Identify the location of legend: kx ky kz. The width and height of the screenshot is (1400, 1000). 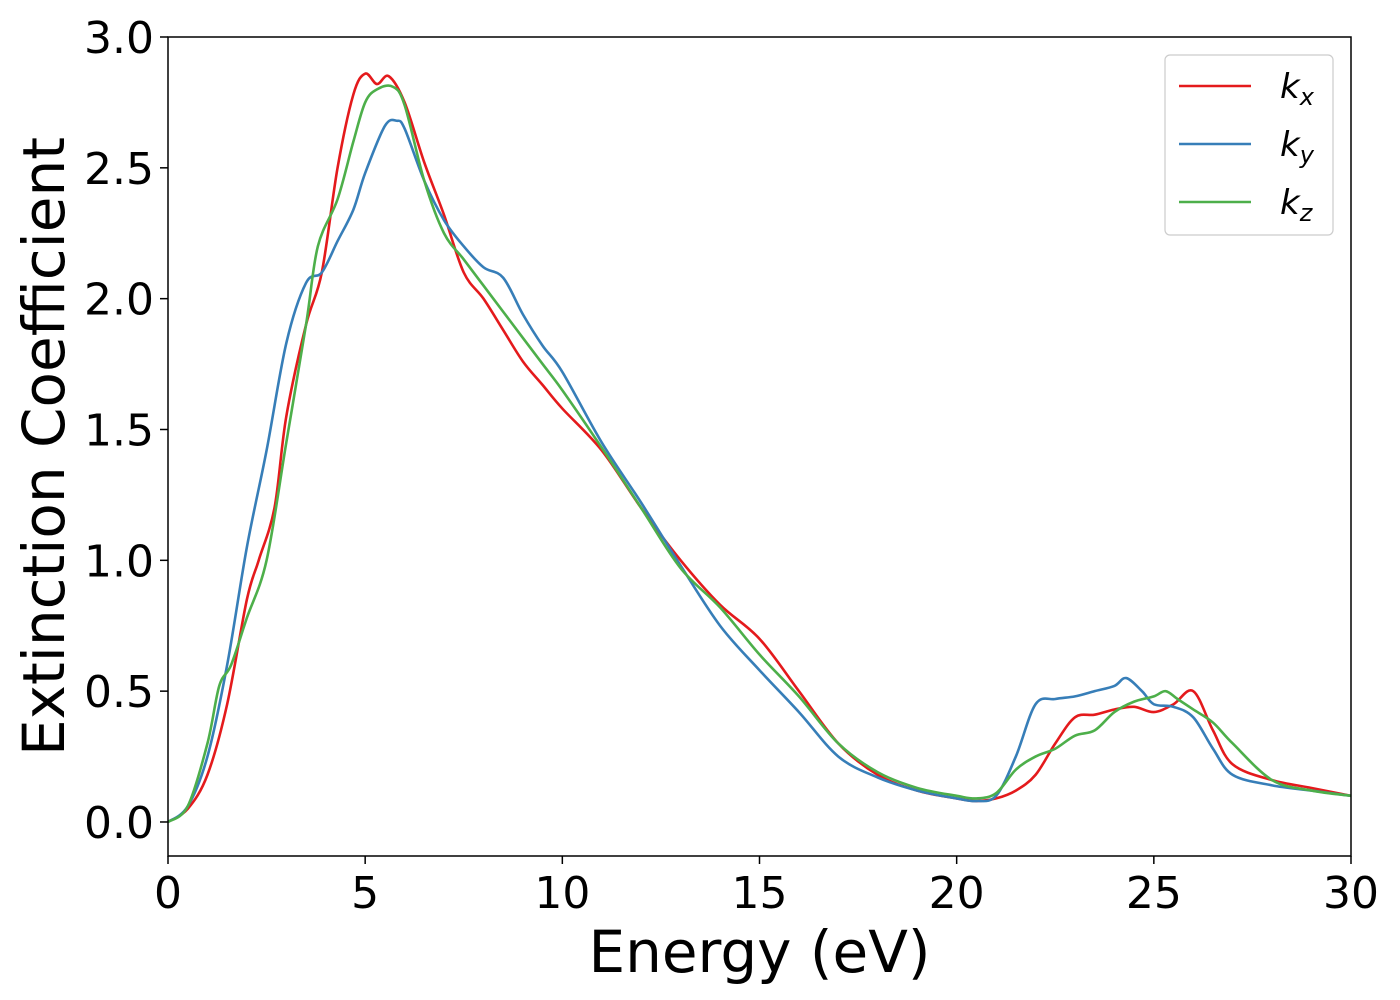
(1249, 145).